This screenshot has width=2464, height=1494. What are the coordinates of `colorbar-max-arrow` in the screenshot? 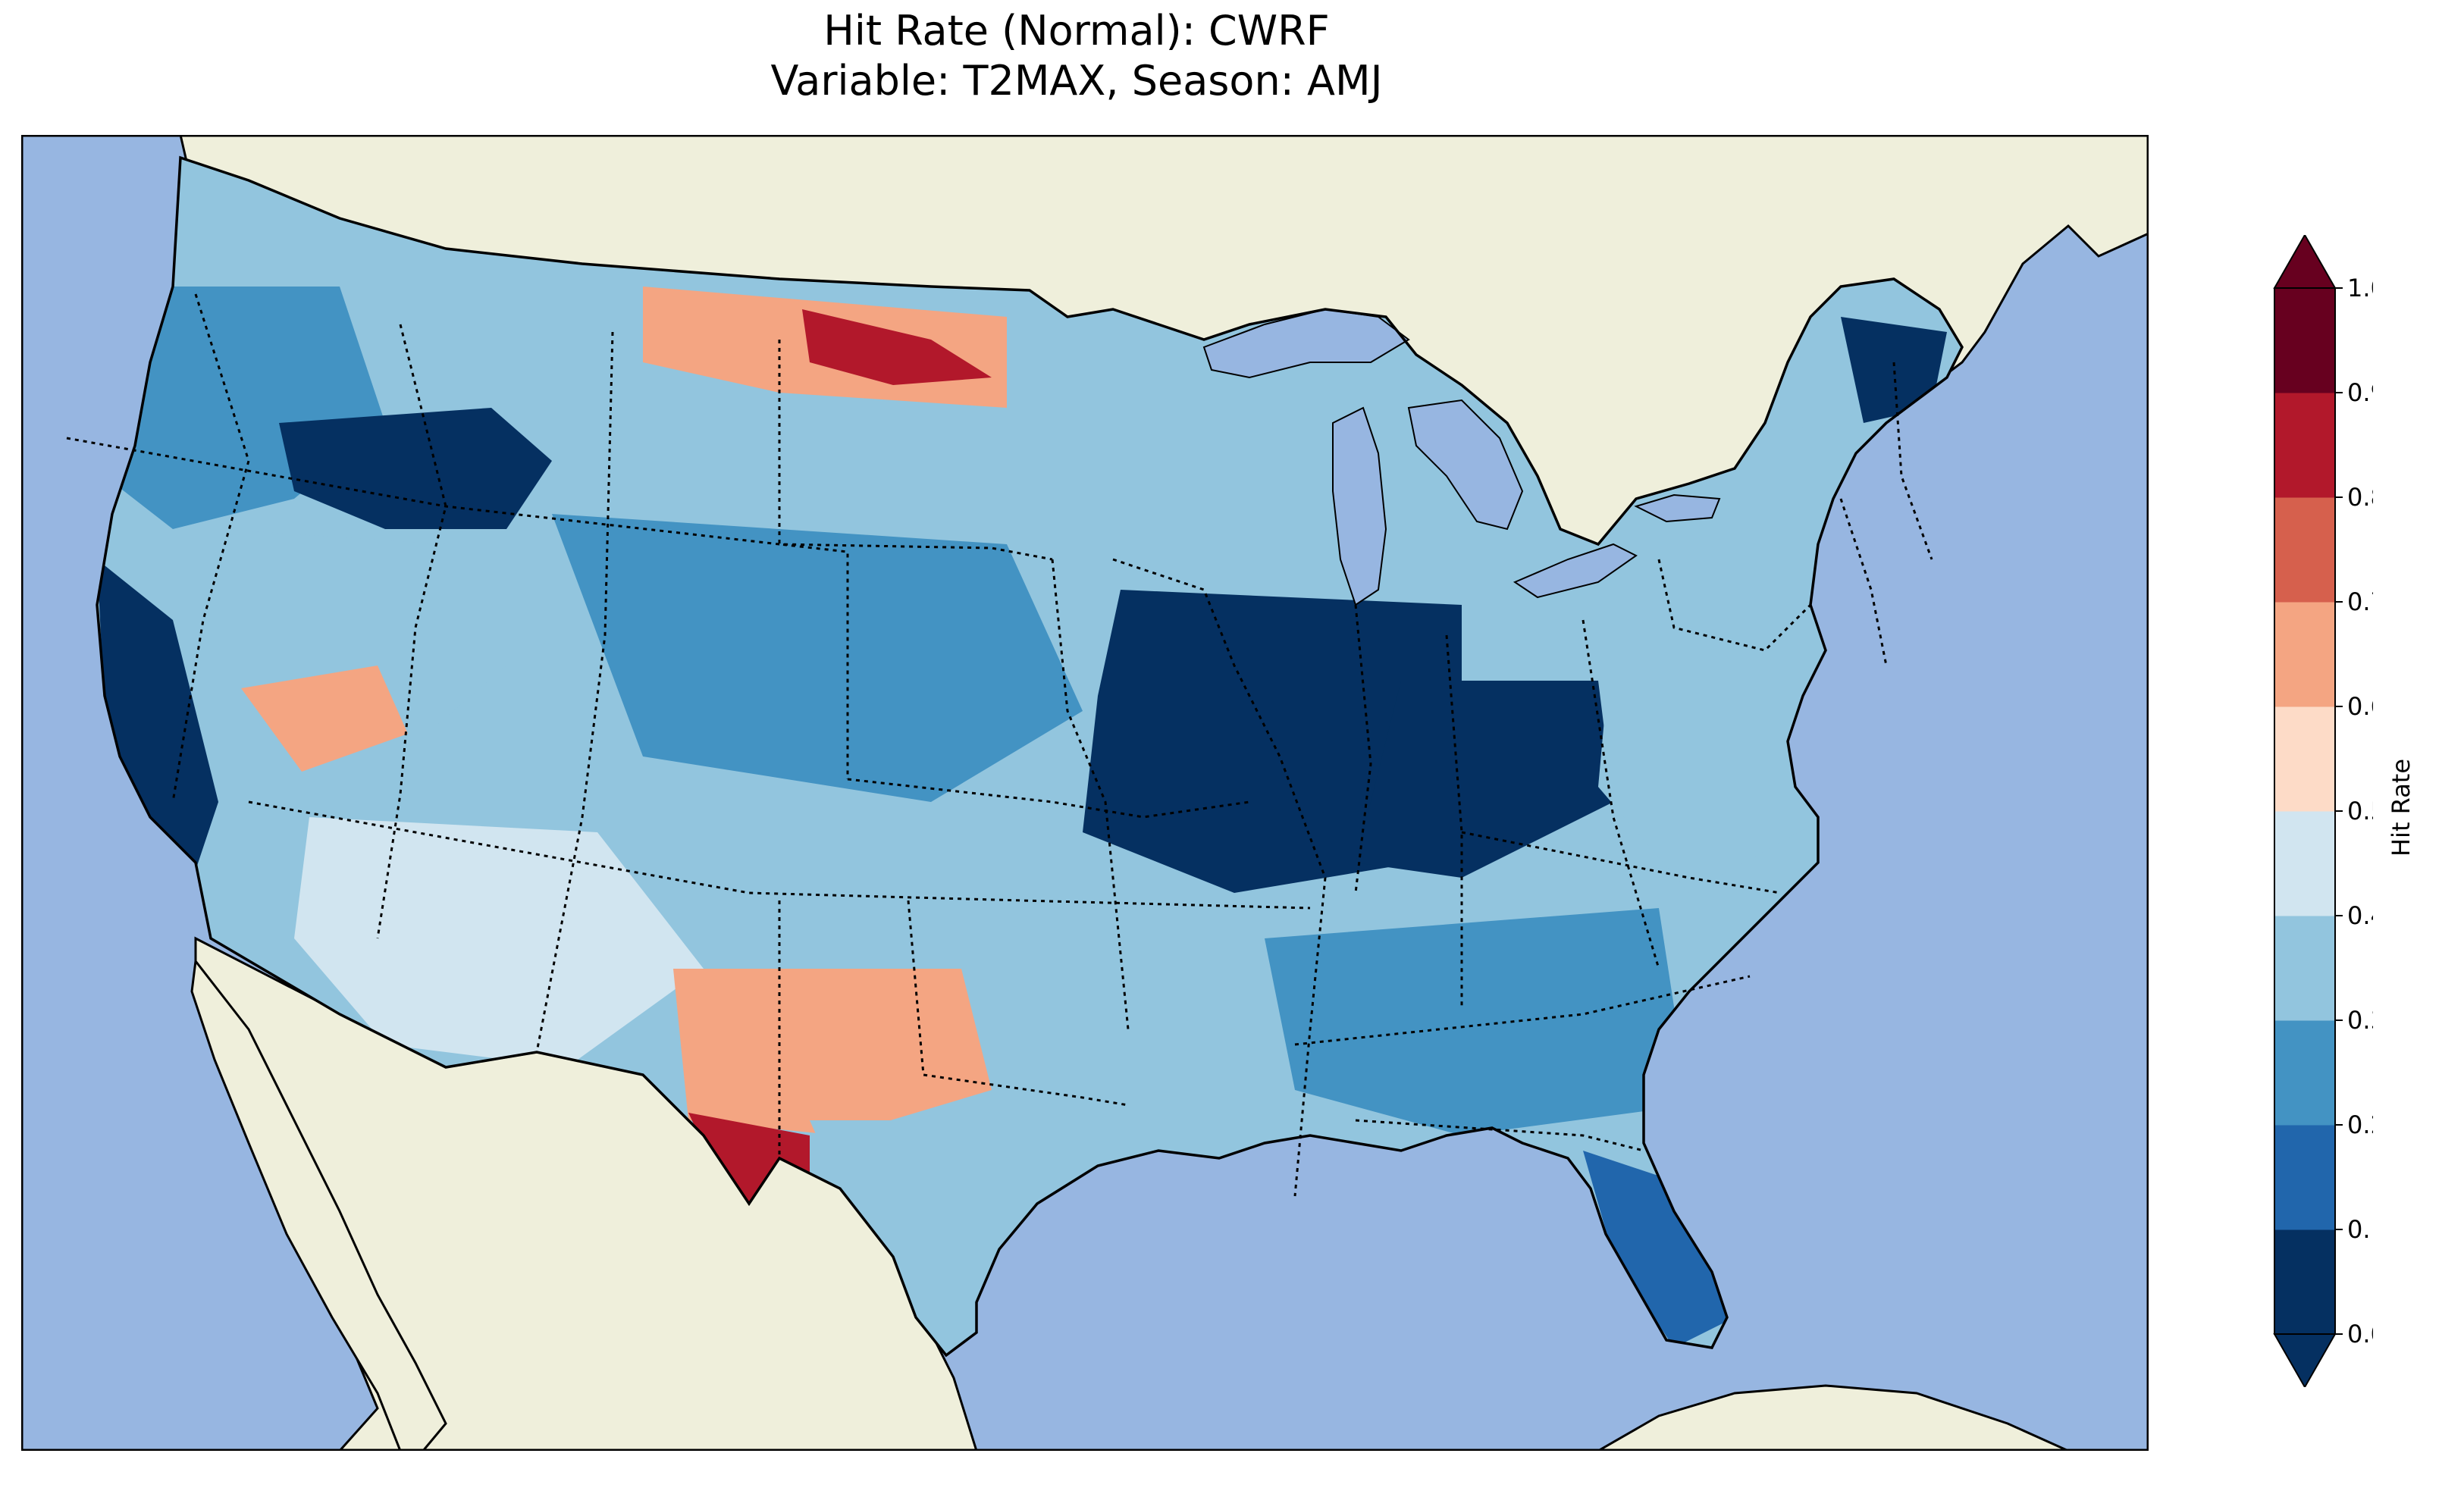 It's located at (2305, 262).